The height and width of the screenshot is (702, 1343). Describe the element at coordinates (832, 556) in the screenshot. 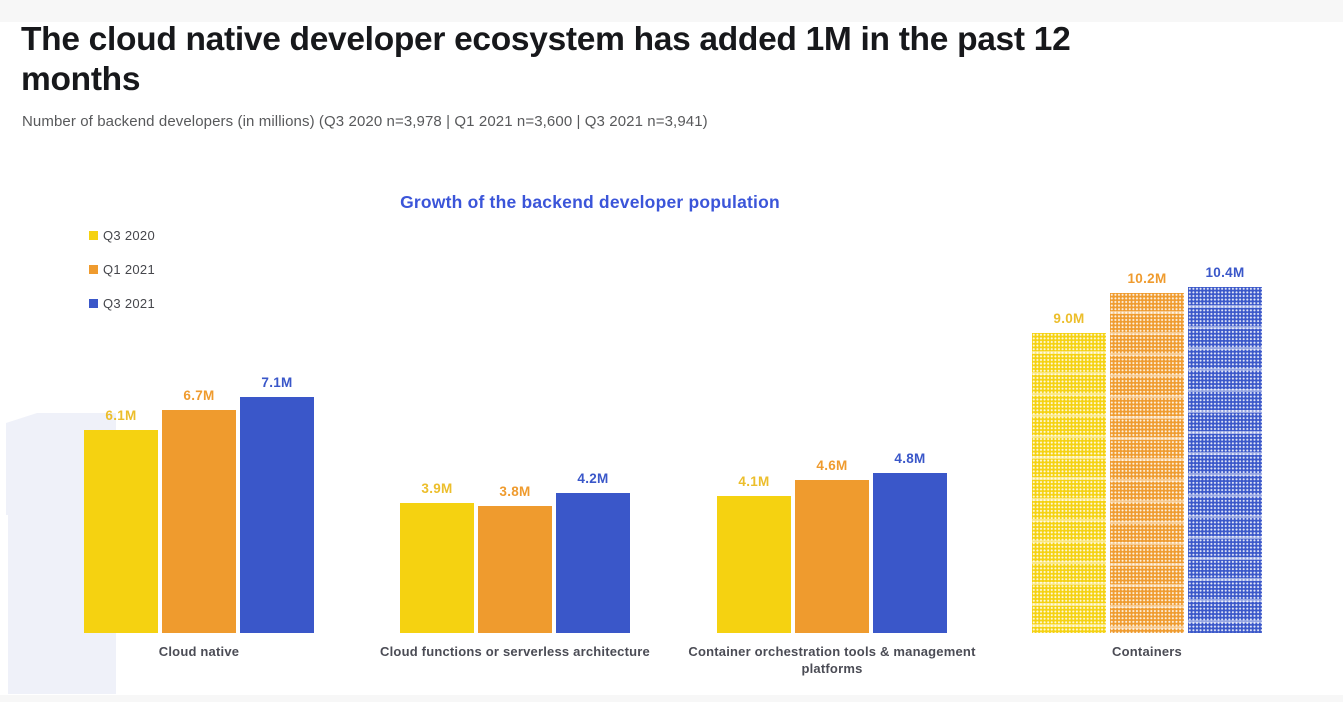

I see `bar-container-orchestration-tools-management-platforms-q1-2021` at that location.